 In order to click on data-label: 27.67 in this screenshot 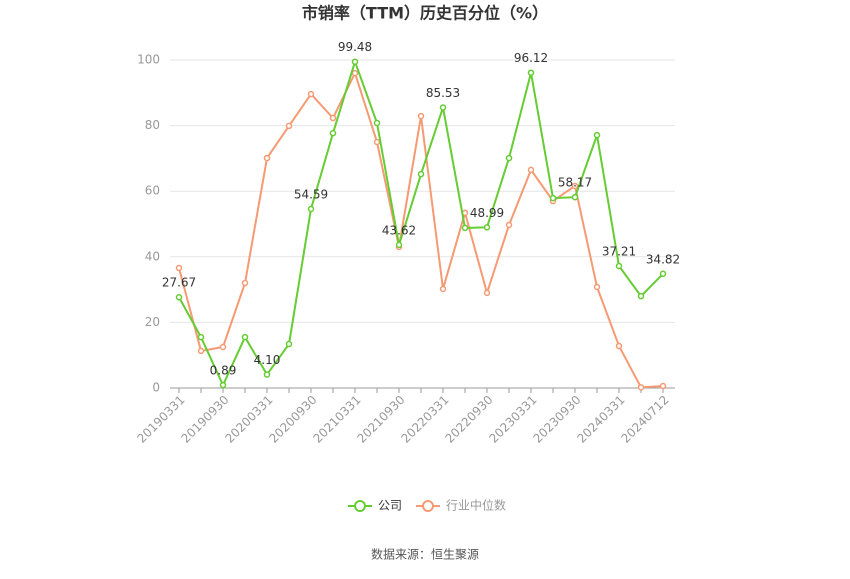, I will do `click(179, 283)`.